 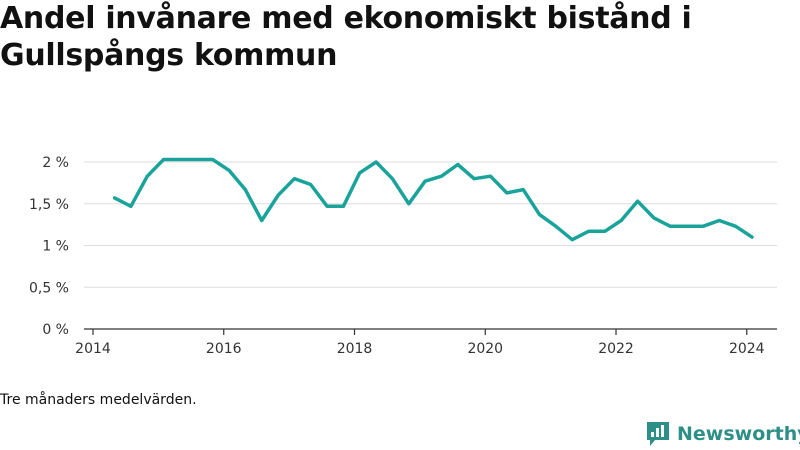 I want to click on y-tick-label: 1,5 %, so click(x=49, y=205).